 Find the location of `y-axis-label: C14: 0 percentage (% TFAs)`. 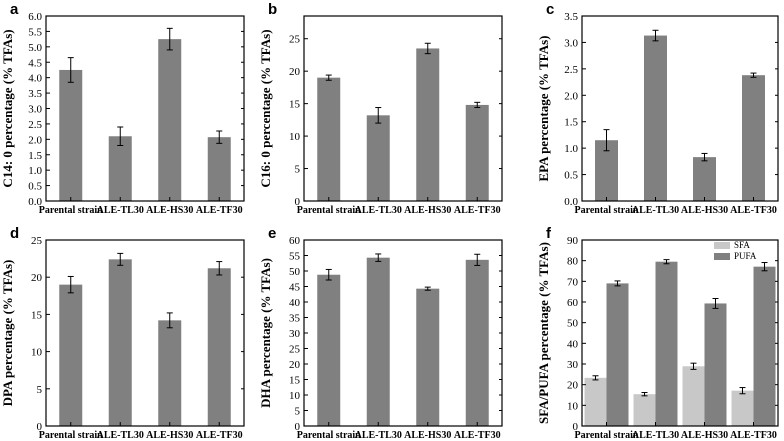

y-axis-label: C14: 0 percentage (% TFAs) is located at coordinates (7, 108).